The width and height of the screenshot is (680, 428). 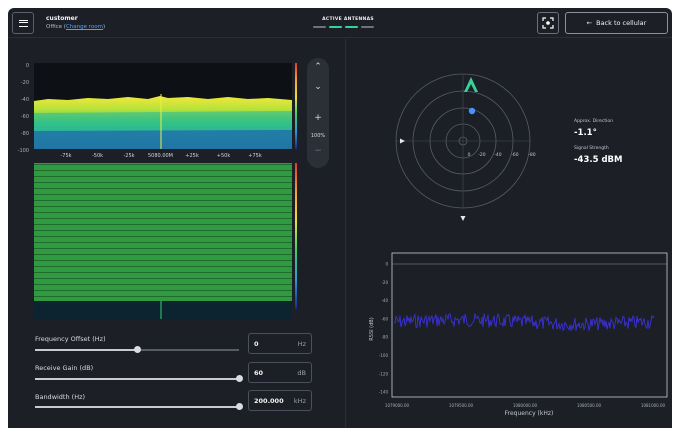 What do you see at coordinates (384, 300) in the screenshot?
I see `rssi-y-tick: -40` at bounding box center [384, 300].